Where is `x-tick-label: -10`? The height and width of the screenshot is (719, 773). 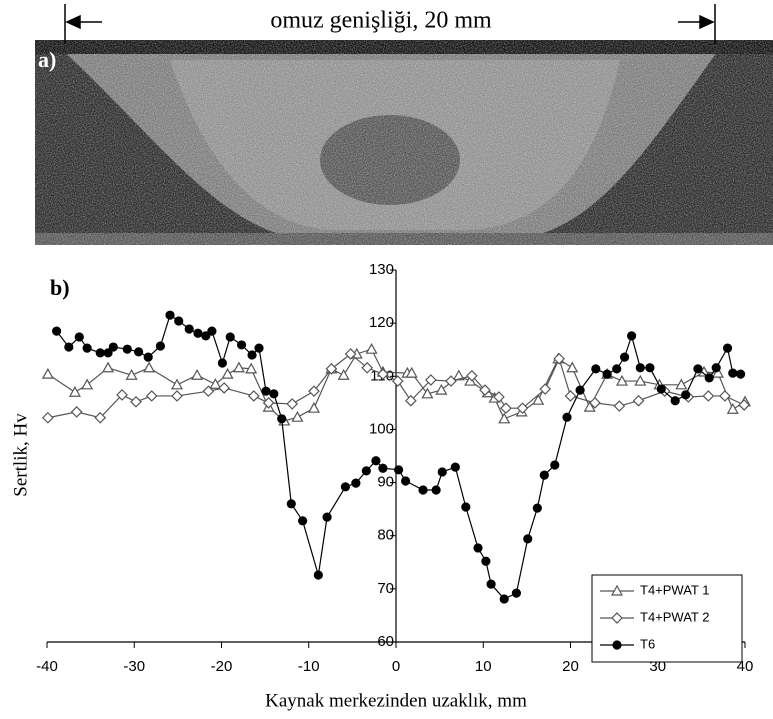 x-tick-label: -10 is located at coordinates (309, 666).